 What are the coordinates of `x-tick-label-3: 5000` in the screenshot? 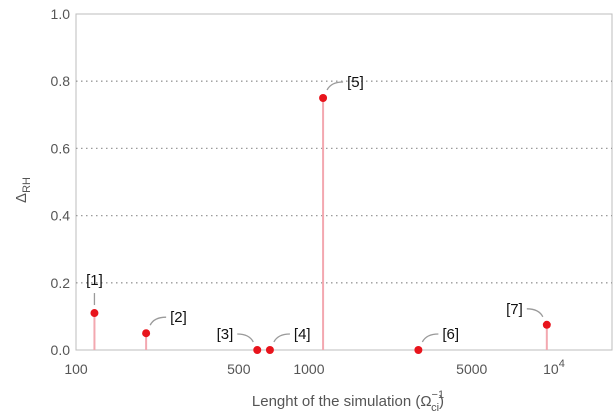 It's located at (471, 369).